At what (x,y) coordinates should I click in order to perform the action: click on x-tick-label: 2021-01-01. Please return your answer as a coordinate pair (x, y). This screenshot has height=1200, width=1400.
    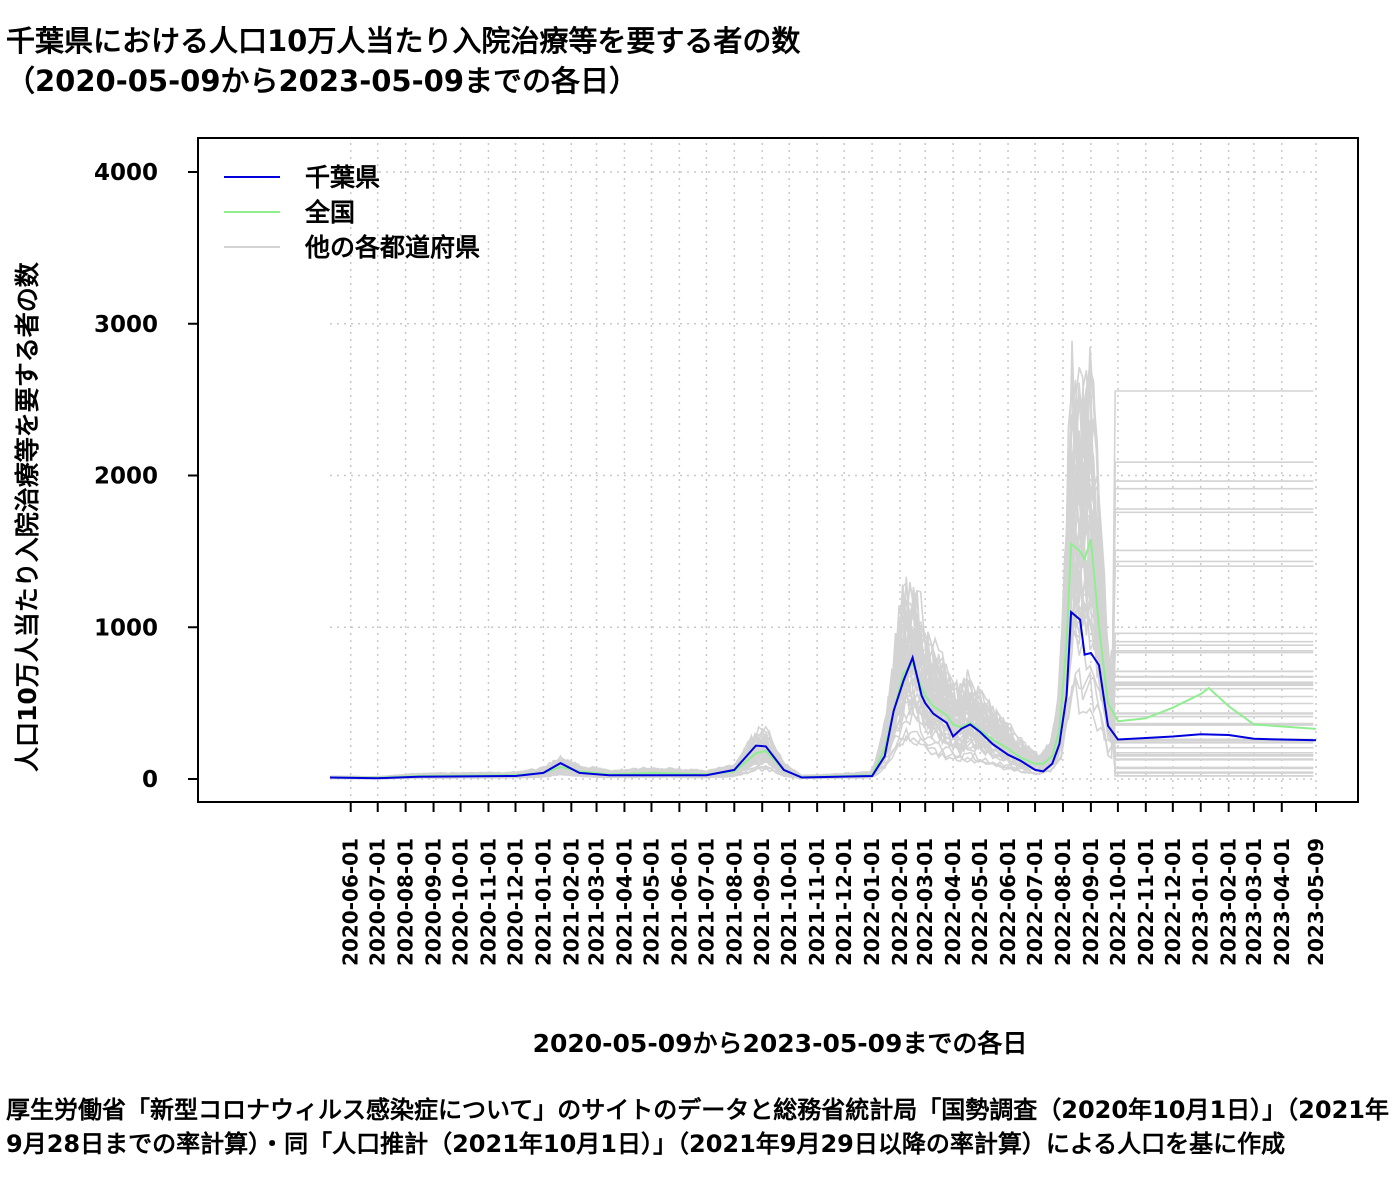
    Looking at the image, I should click on (543, 902).